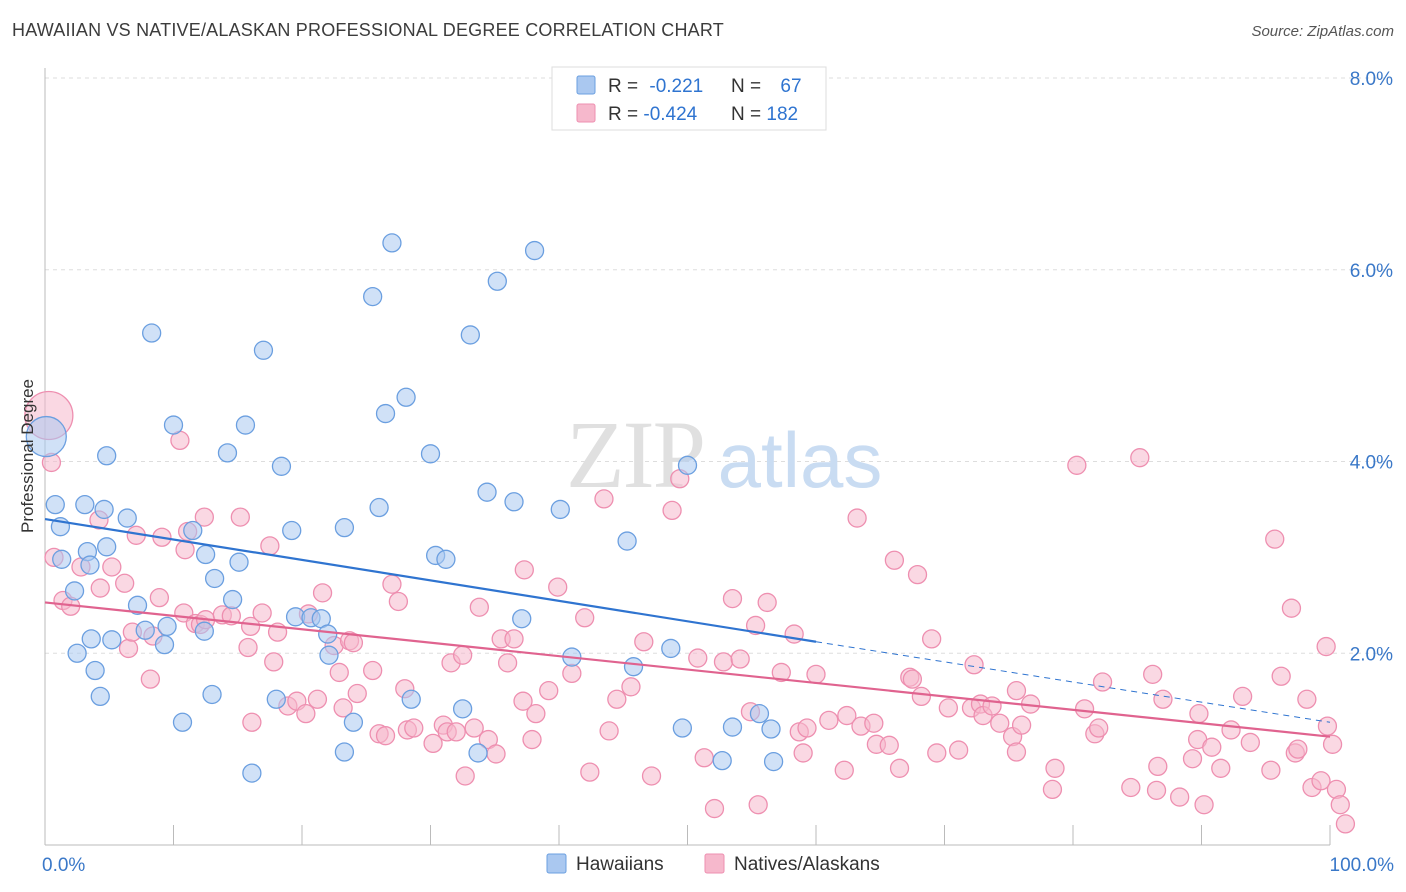 The width and height of the screenshot is (1406, 892). Describe the element at coordinates (620, 864) in the screenshot. I see `legend-bottom-label-hawaiians: Hawaiians` at that location.